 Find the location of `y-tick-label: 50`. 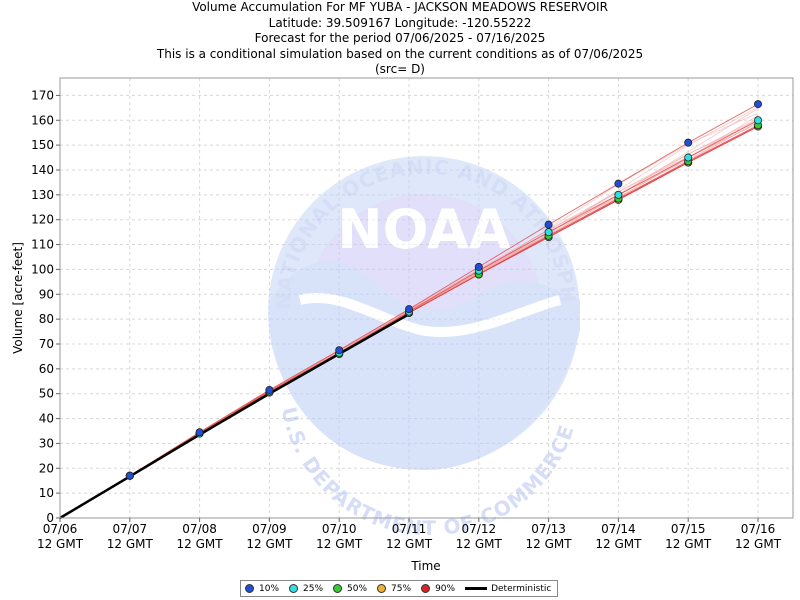

y-tick-label: 50 is located at coordinates (46, 394).